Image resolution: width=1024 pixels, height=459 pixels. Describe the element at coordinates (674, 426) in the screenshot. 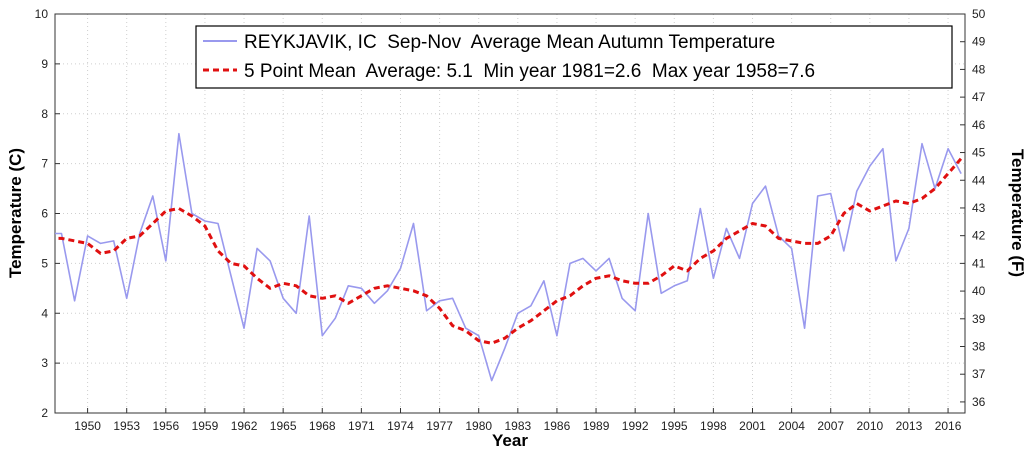

I see `x-tick-label: 1995` at that location.